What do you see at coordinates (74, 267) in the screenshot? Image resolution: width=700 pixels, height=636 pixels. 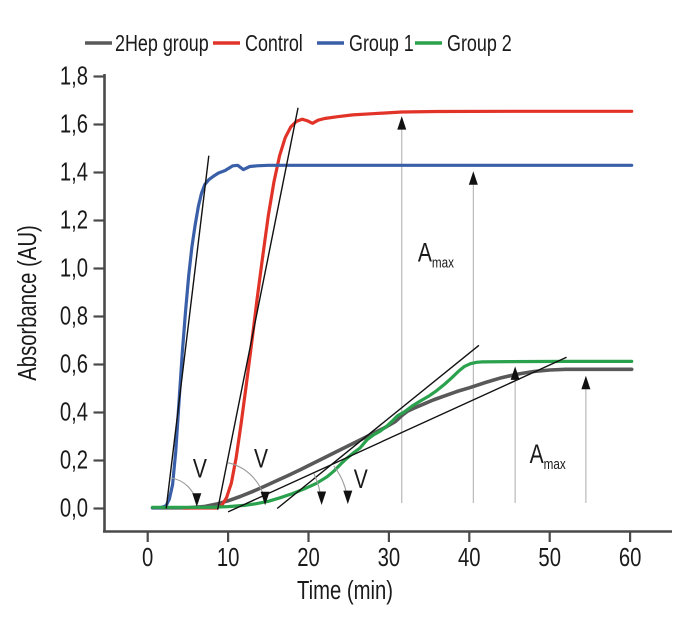 I see `y-tick-label: 1,0` at bounding box center [74, 267].